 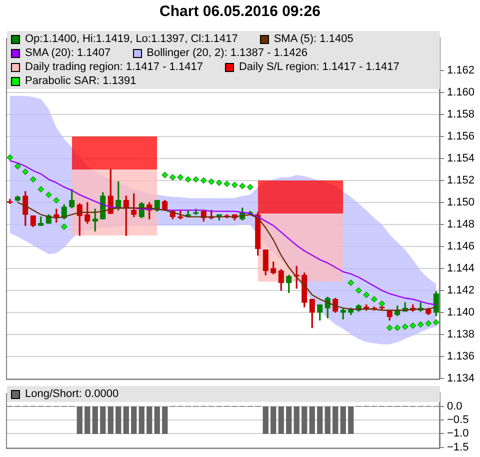 I want to click on y-tick-label: 1.154, so click(x=461, y=158).